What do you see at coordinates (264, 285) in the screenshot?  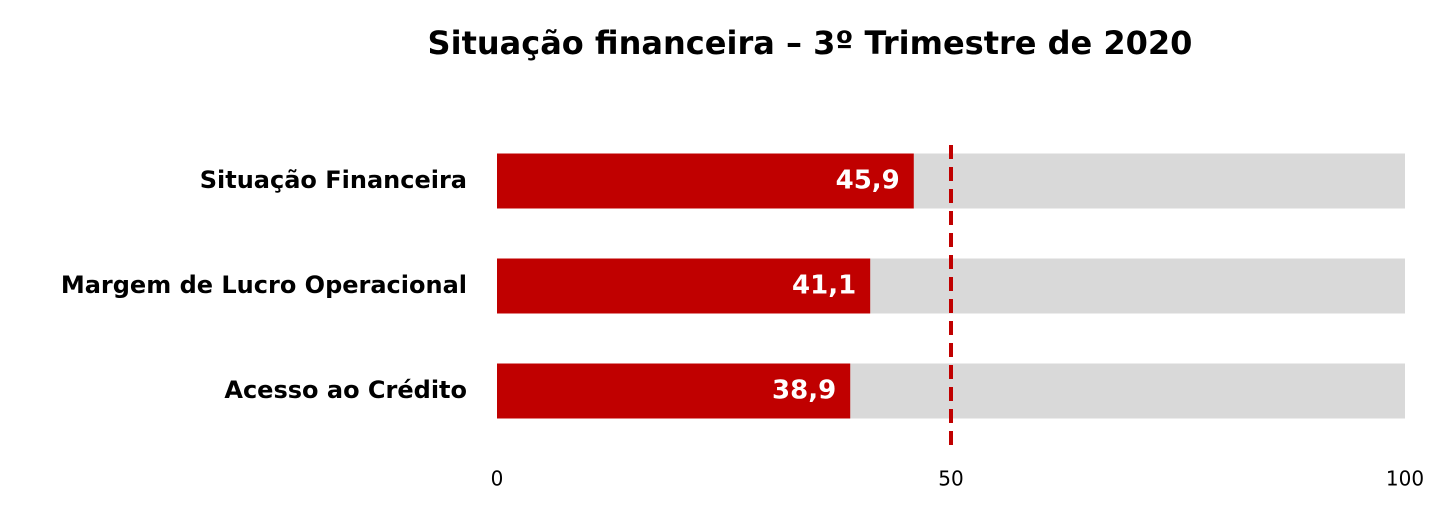 I see `y-tick-label: Margem de Lucro Operacional` at bounding box center [264, 285].